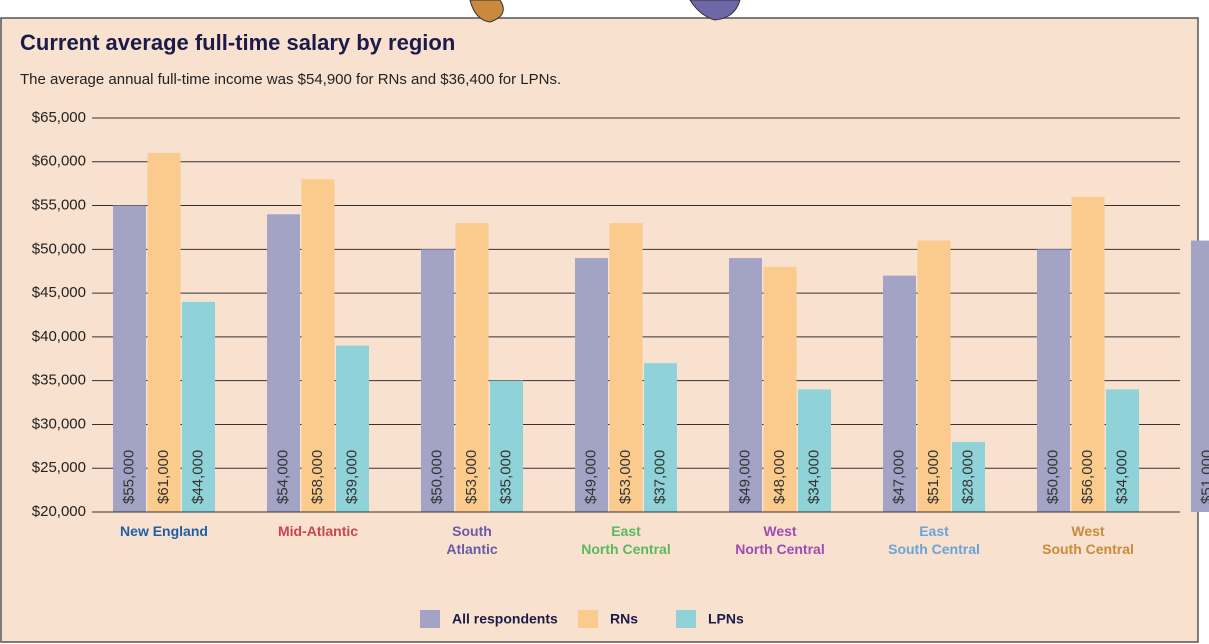  Describe the element at coordinates (780, 540) in the screenshot. I see `x-tick-label: West North Central` at that location.